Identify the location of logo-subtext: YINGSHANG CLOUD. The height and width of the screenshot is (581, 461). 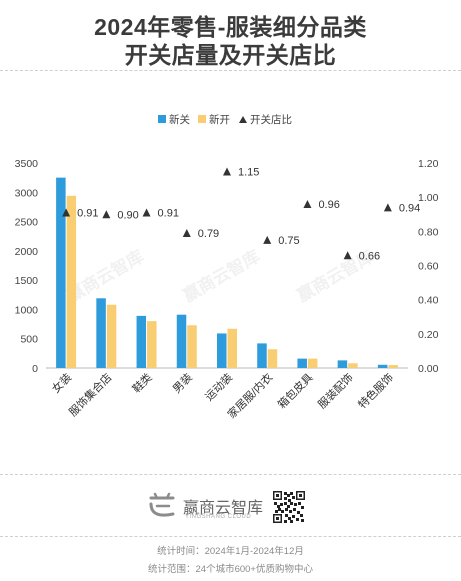
(218, 517).